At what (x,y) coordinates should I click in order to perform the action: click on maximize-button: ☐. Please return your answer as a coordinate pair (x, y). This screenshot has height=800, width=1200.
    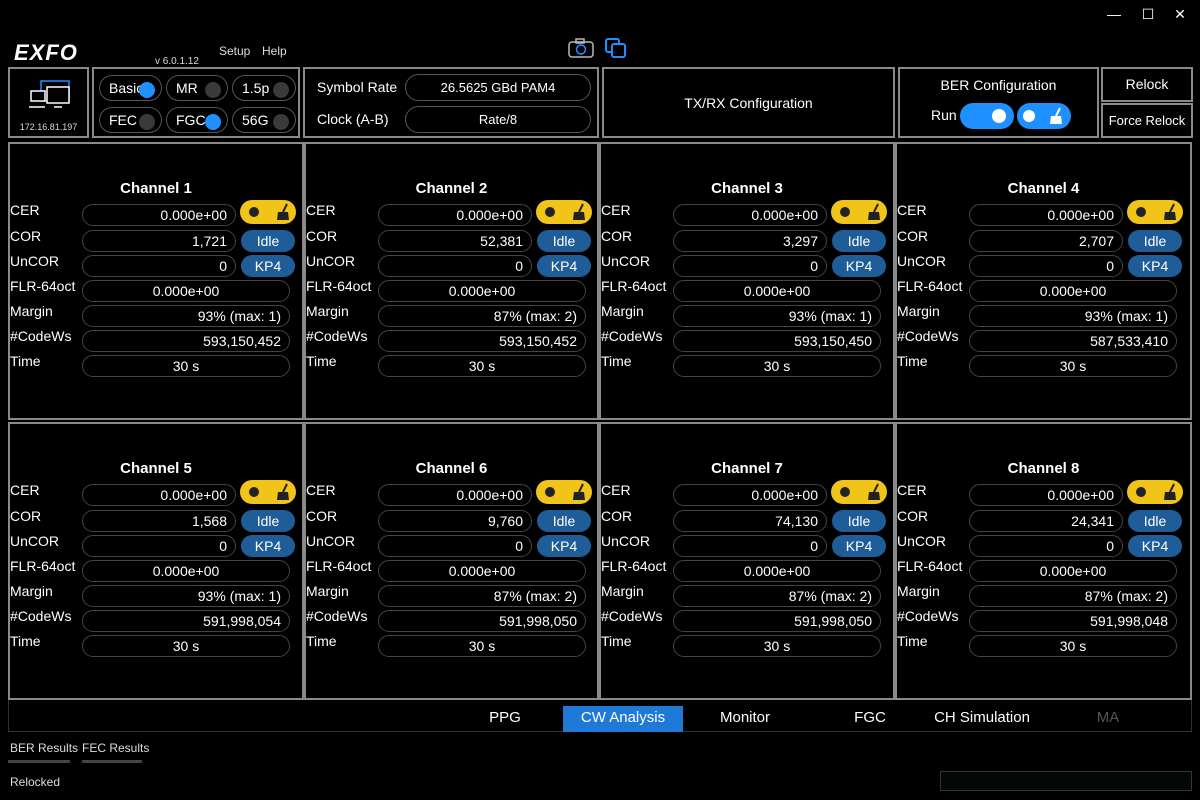
    Looking at the image, I should click on (1148, 14).